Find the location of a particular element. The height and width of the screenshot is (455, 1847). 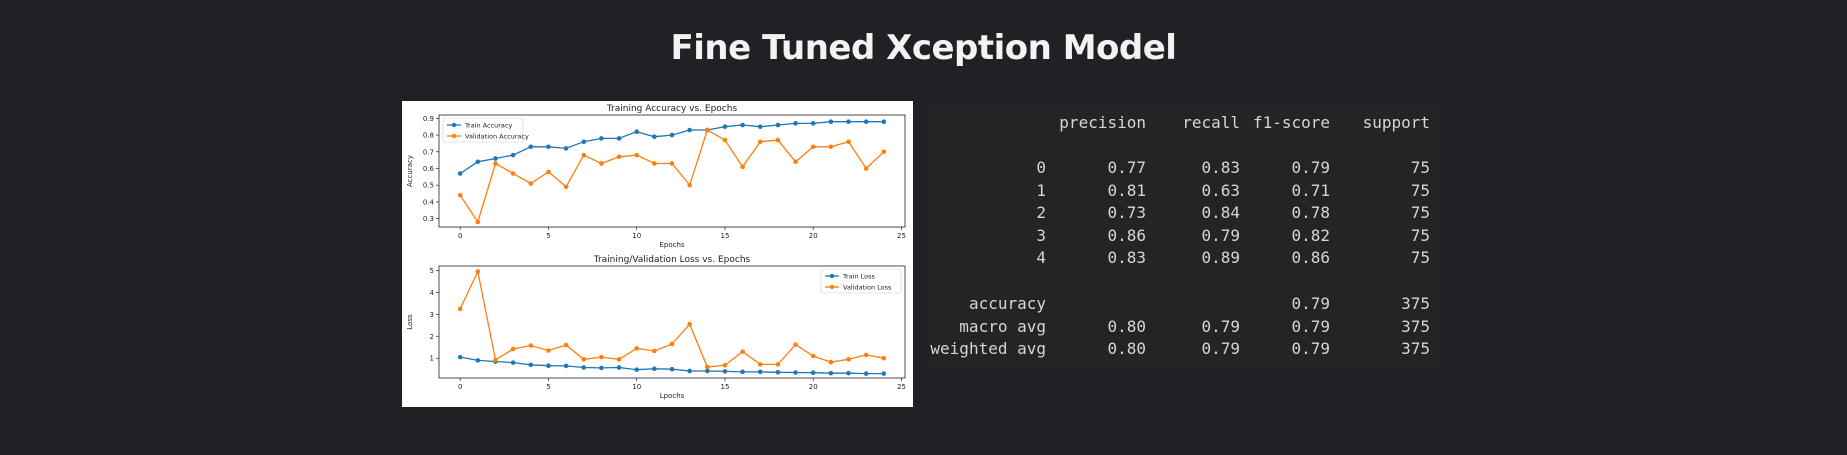

y-tick-label: 0.6 is located at coordinates (429, 169).